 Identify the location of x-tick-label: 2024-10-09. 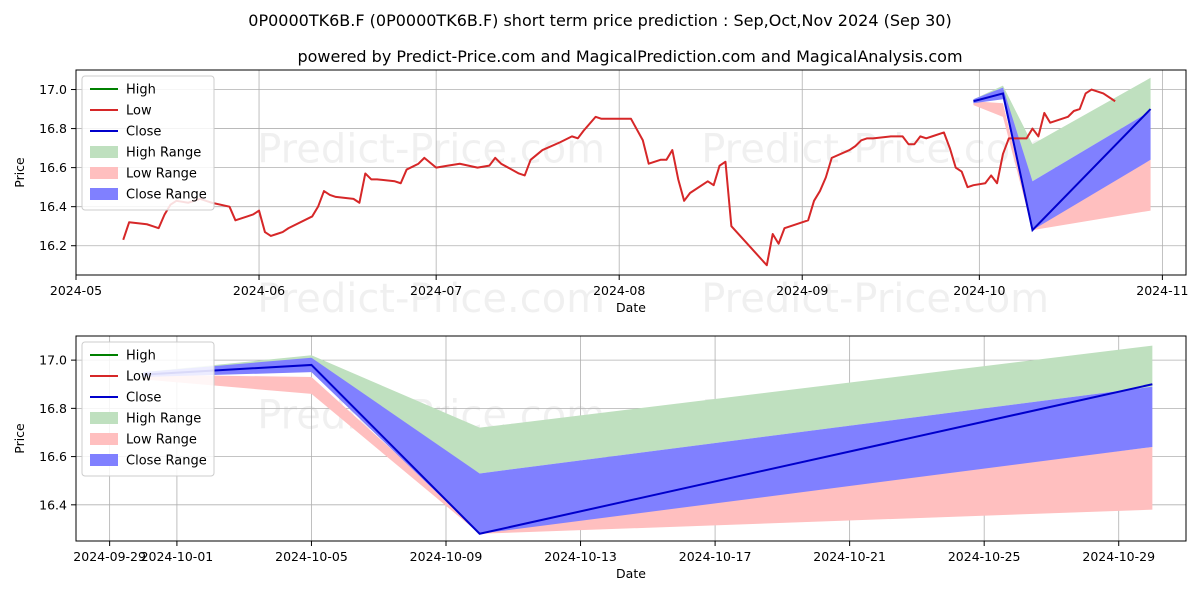
(446, 556).